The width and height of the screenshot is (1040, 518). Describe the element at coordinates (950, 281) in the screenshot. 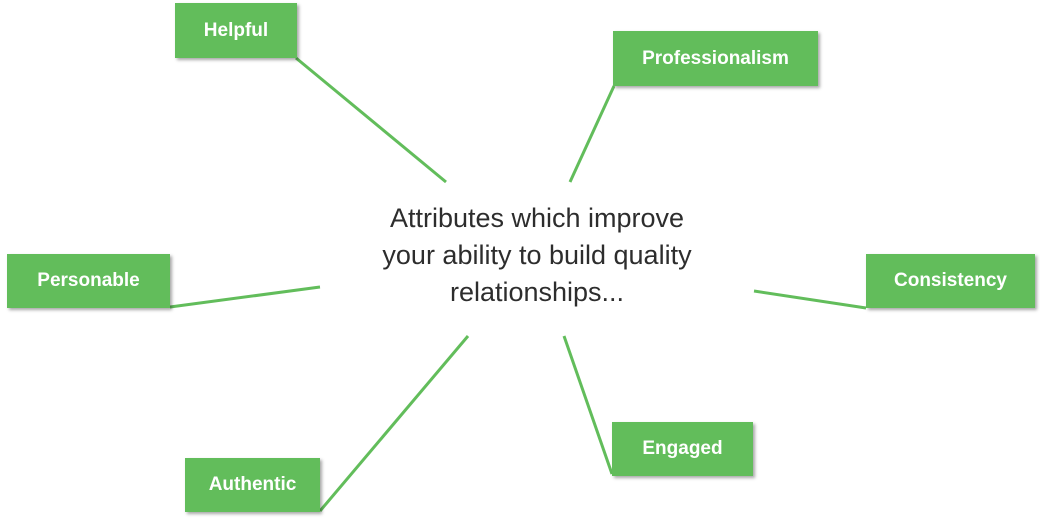

I see `attribute-box-consistency: Consistency` at that location.